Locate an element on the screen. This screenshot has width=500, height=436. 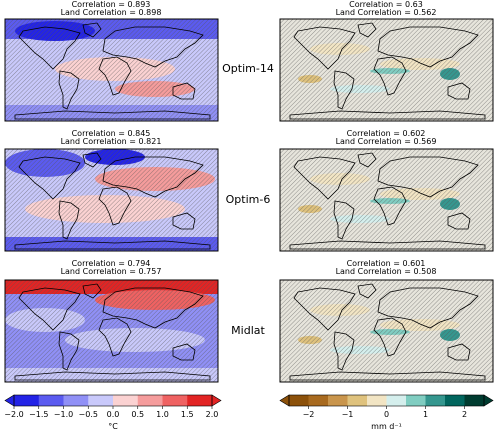
tick-label: −1.5 is located at coordinates (38, 414).